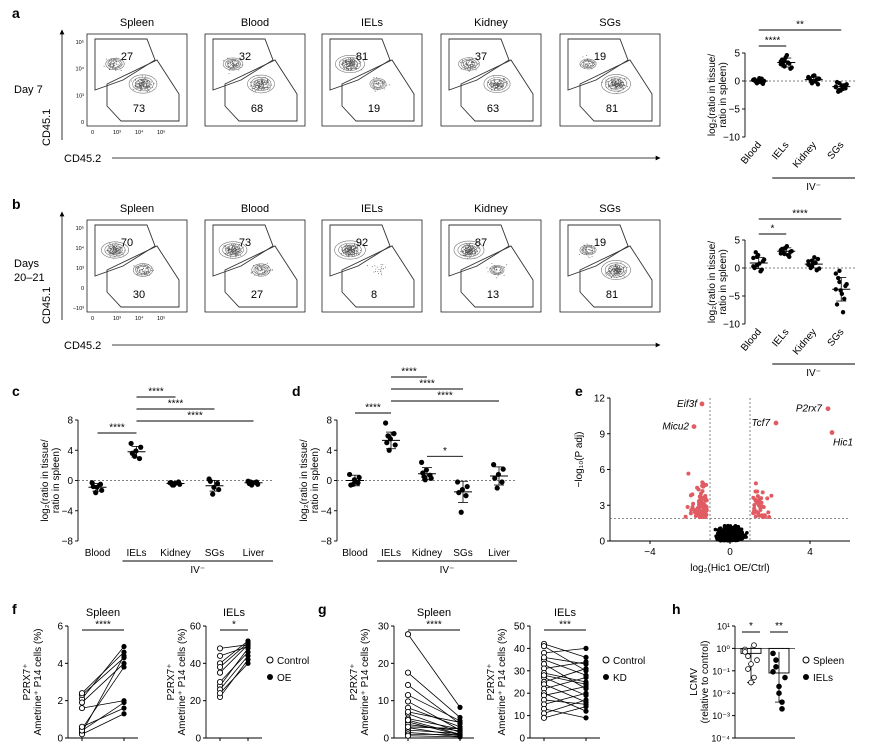 This screenshot has height=746, width=877. I want to click on flow-lower-percent: 63, so click(493, 109).